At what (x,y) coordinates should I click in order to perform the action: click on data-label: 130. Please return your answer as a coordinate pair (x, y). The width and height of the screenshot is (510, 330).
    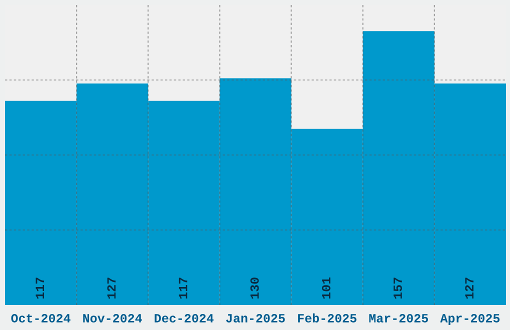
    Looking at the image, I should click on (254, 288).